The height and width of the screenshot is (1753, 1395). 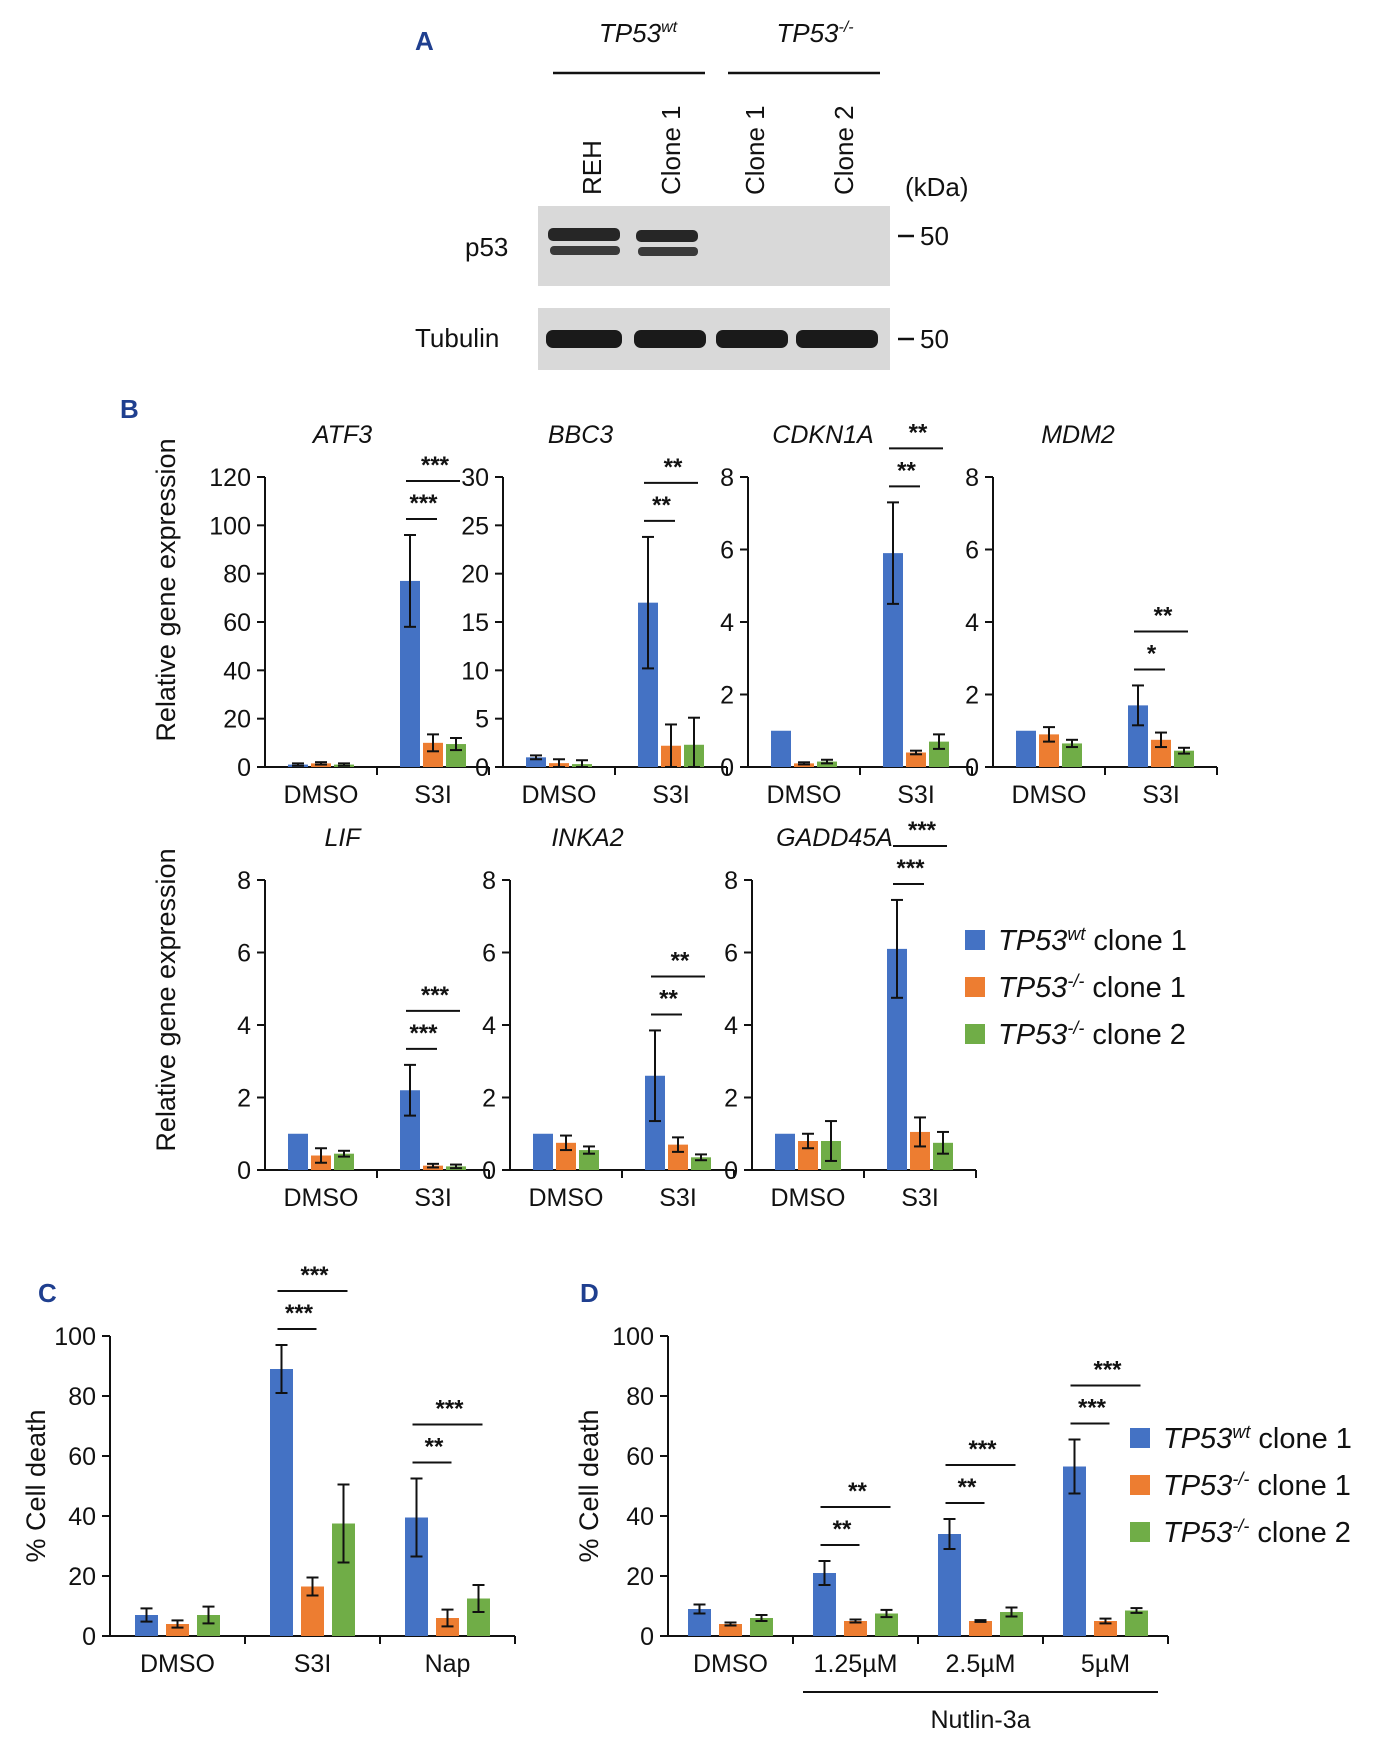 I want to click on gene-title: LIF, so click(x=343, y=838).